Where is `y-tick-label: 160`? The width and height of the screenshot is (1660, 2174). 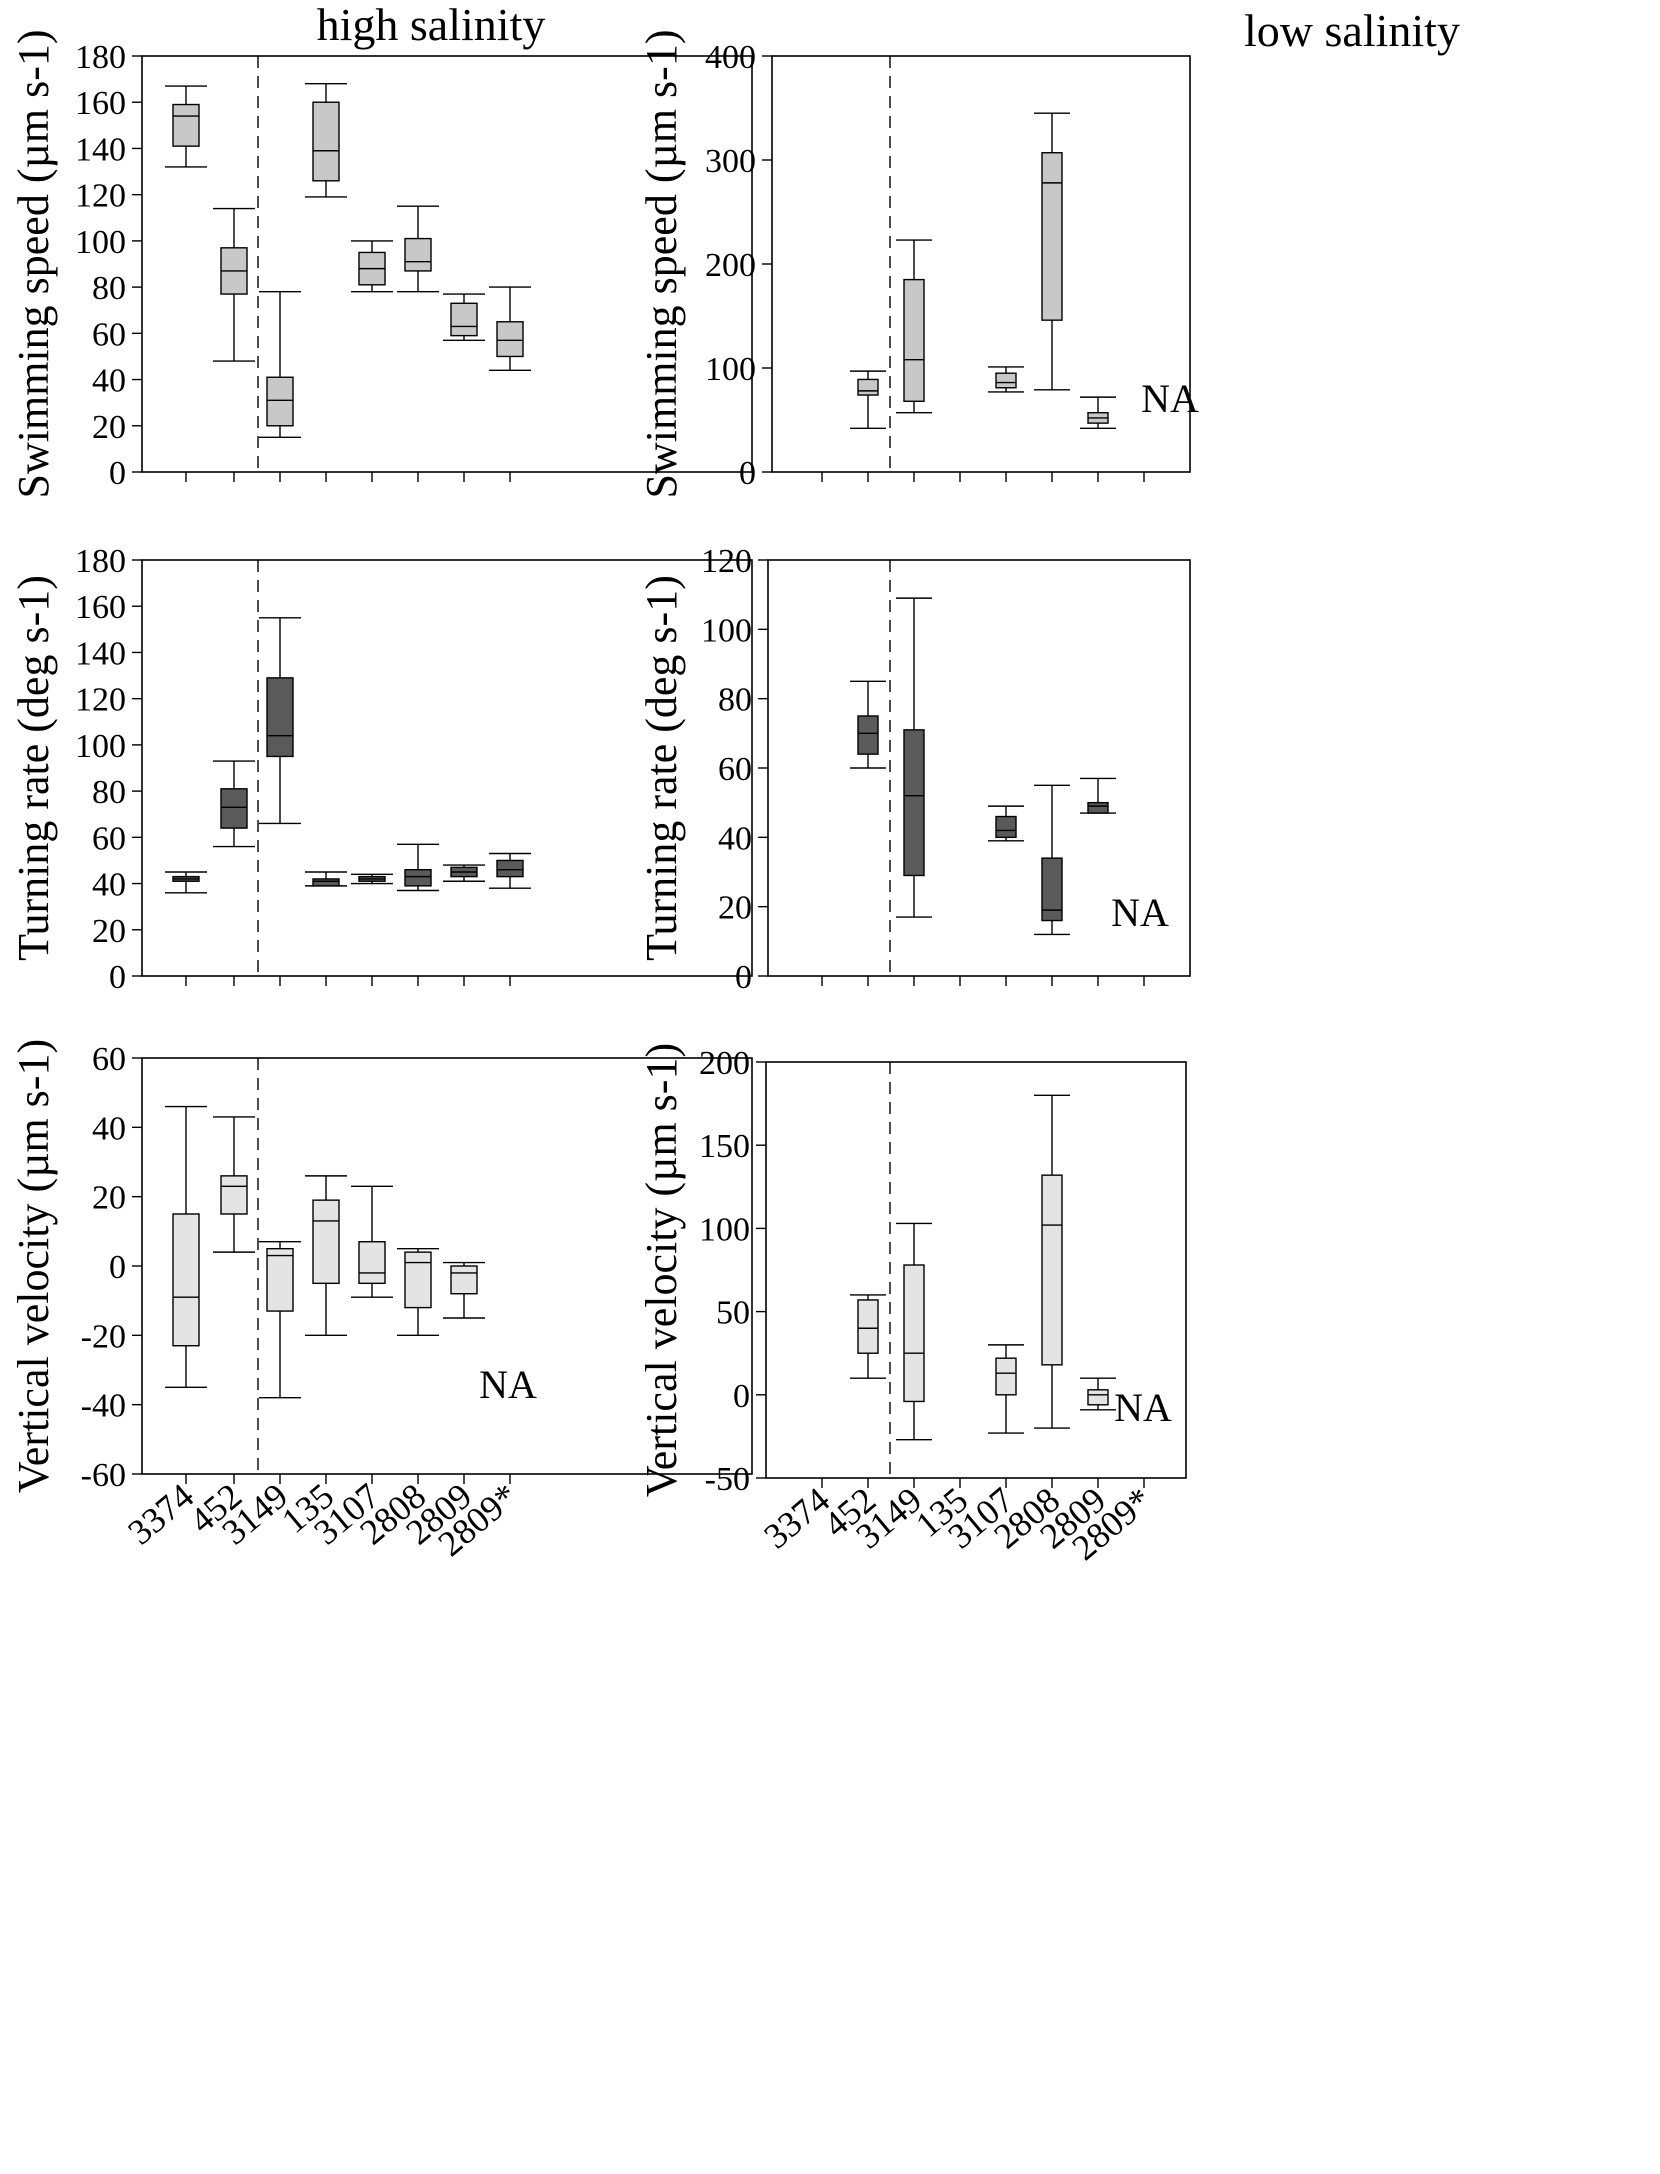
y-tick-label: 160 is located at coordinates (100, 607).